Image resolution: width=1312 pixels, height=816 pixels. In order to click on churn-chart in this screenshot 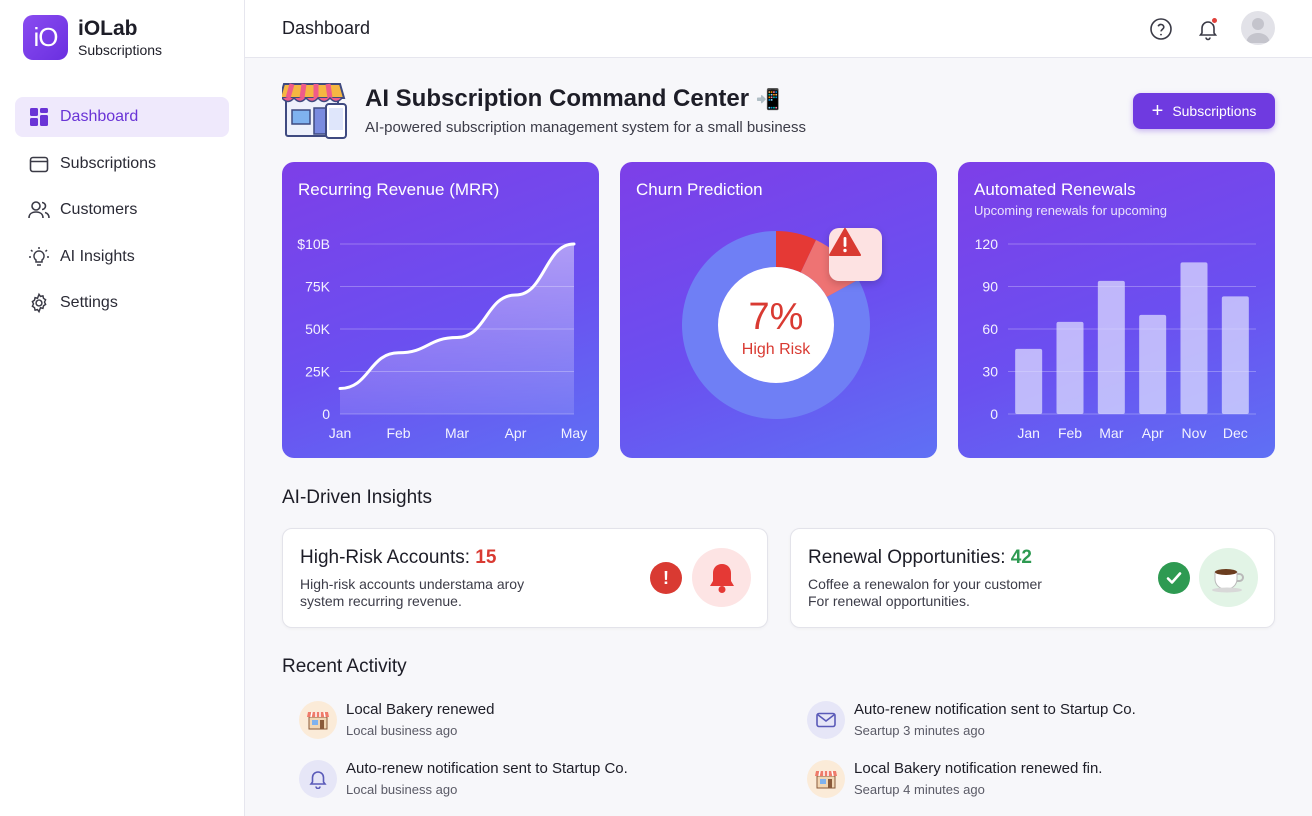, I will do `click(776, 325)`.